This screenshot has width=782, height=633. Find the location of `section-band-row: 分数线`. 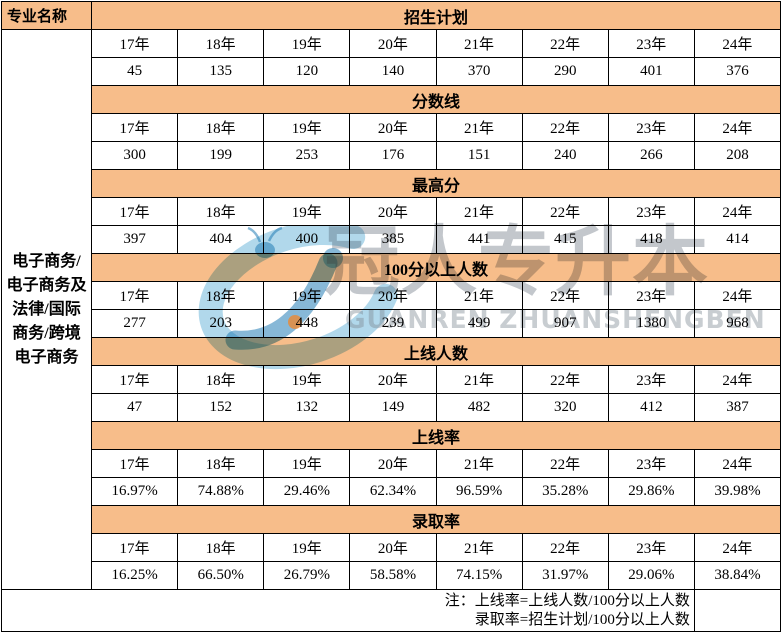

section-band-row: 分数线 is located at coordinates (391, 99).